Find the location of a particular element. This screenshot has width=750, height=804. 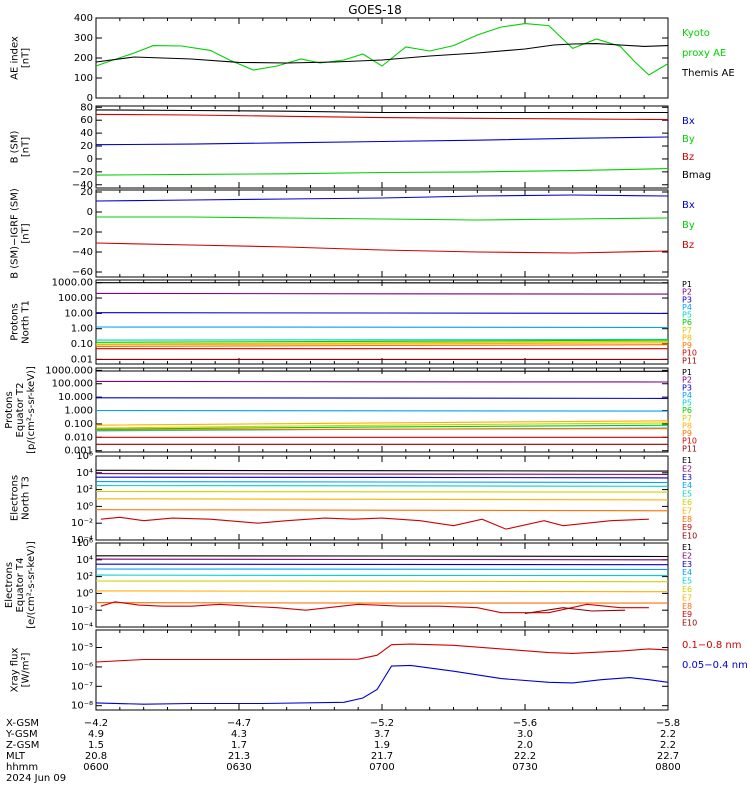

y-axis-label-xray: Xray flux[W/m²] is located at coordinates (21, 670).